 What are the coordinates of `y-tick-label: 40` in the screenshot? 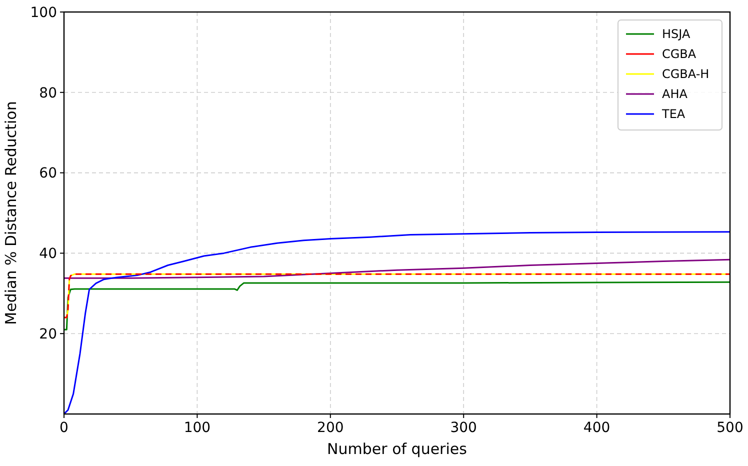 It's located at (48, 254).